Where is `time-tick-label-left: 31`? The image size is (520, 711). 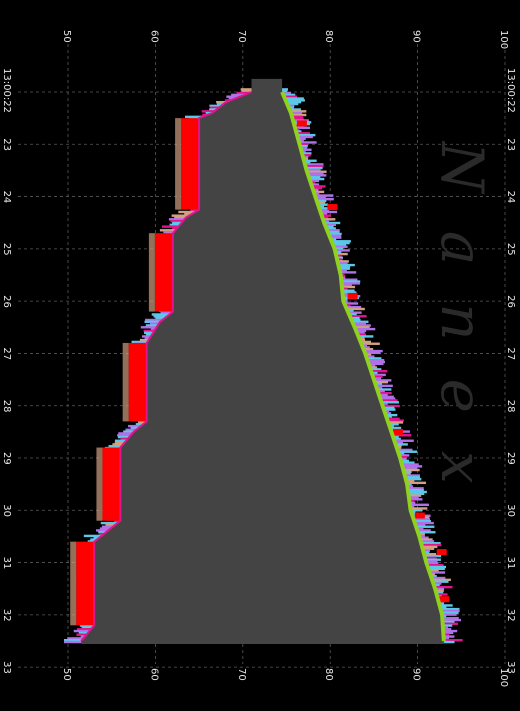
time-tick-label-left: 31 is located at coordinates (6, 563).